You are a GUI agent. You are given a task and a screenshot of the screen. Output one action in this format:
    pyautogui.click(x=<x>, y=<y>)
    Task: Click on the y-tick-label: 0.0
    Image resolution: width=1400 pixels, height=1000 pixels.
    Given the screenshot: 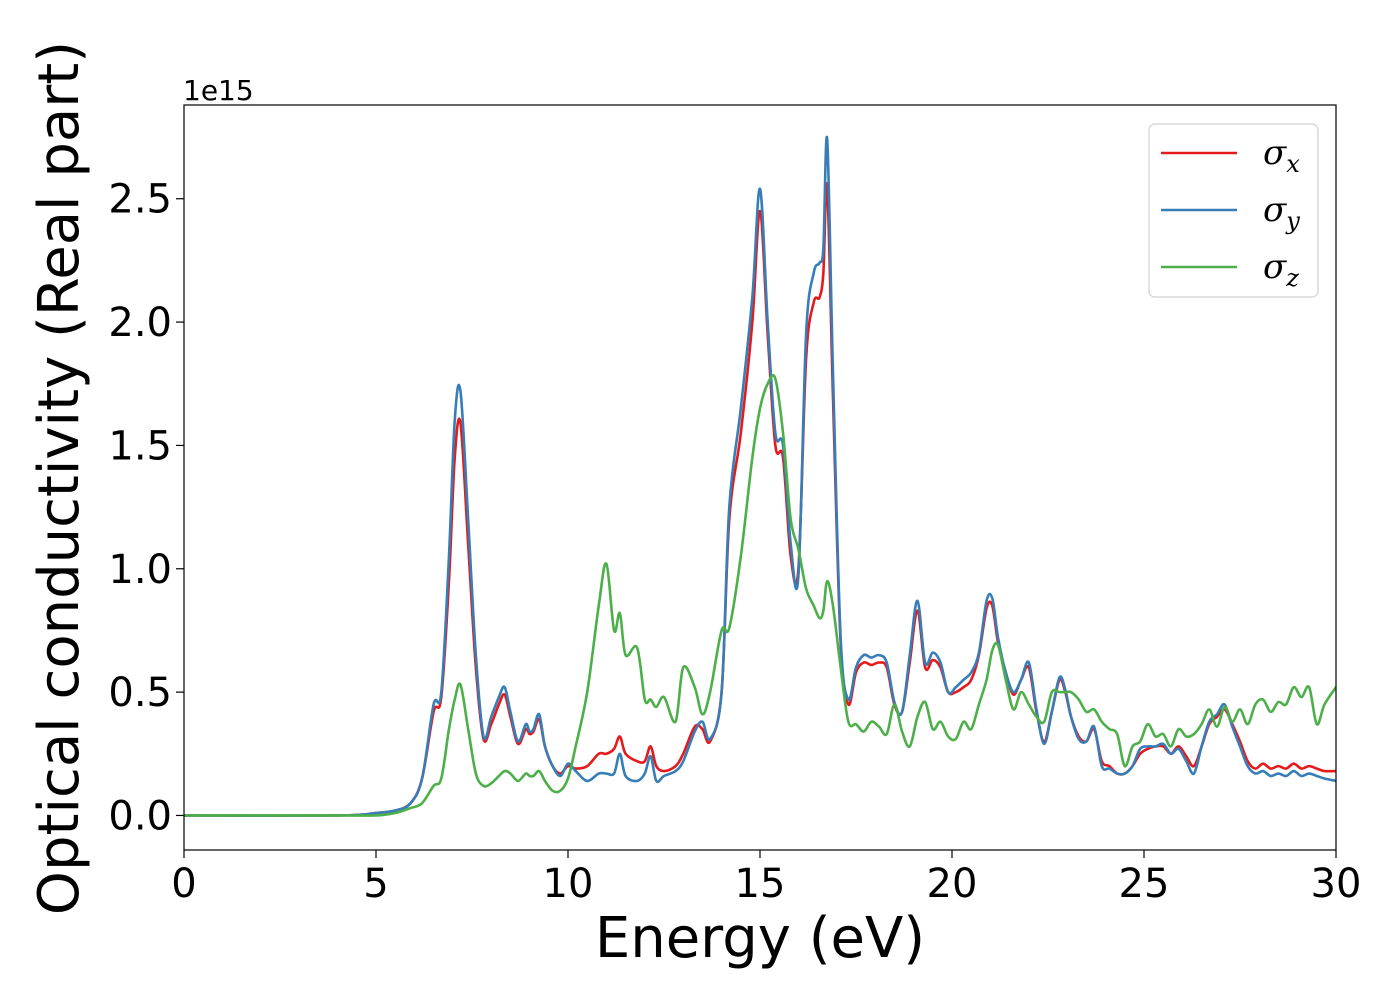 What is the action you would take?
    pyautogui.click(x=140, y=816)
    